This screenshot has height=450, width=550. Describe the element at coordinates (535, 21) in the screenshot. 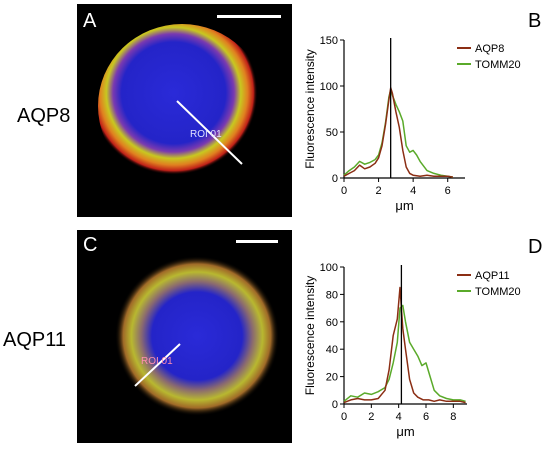

I see `panel-letter-b: B` at that location.